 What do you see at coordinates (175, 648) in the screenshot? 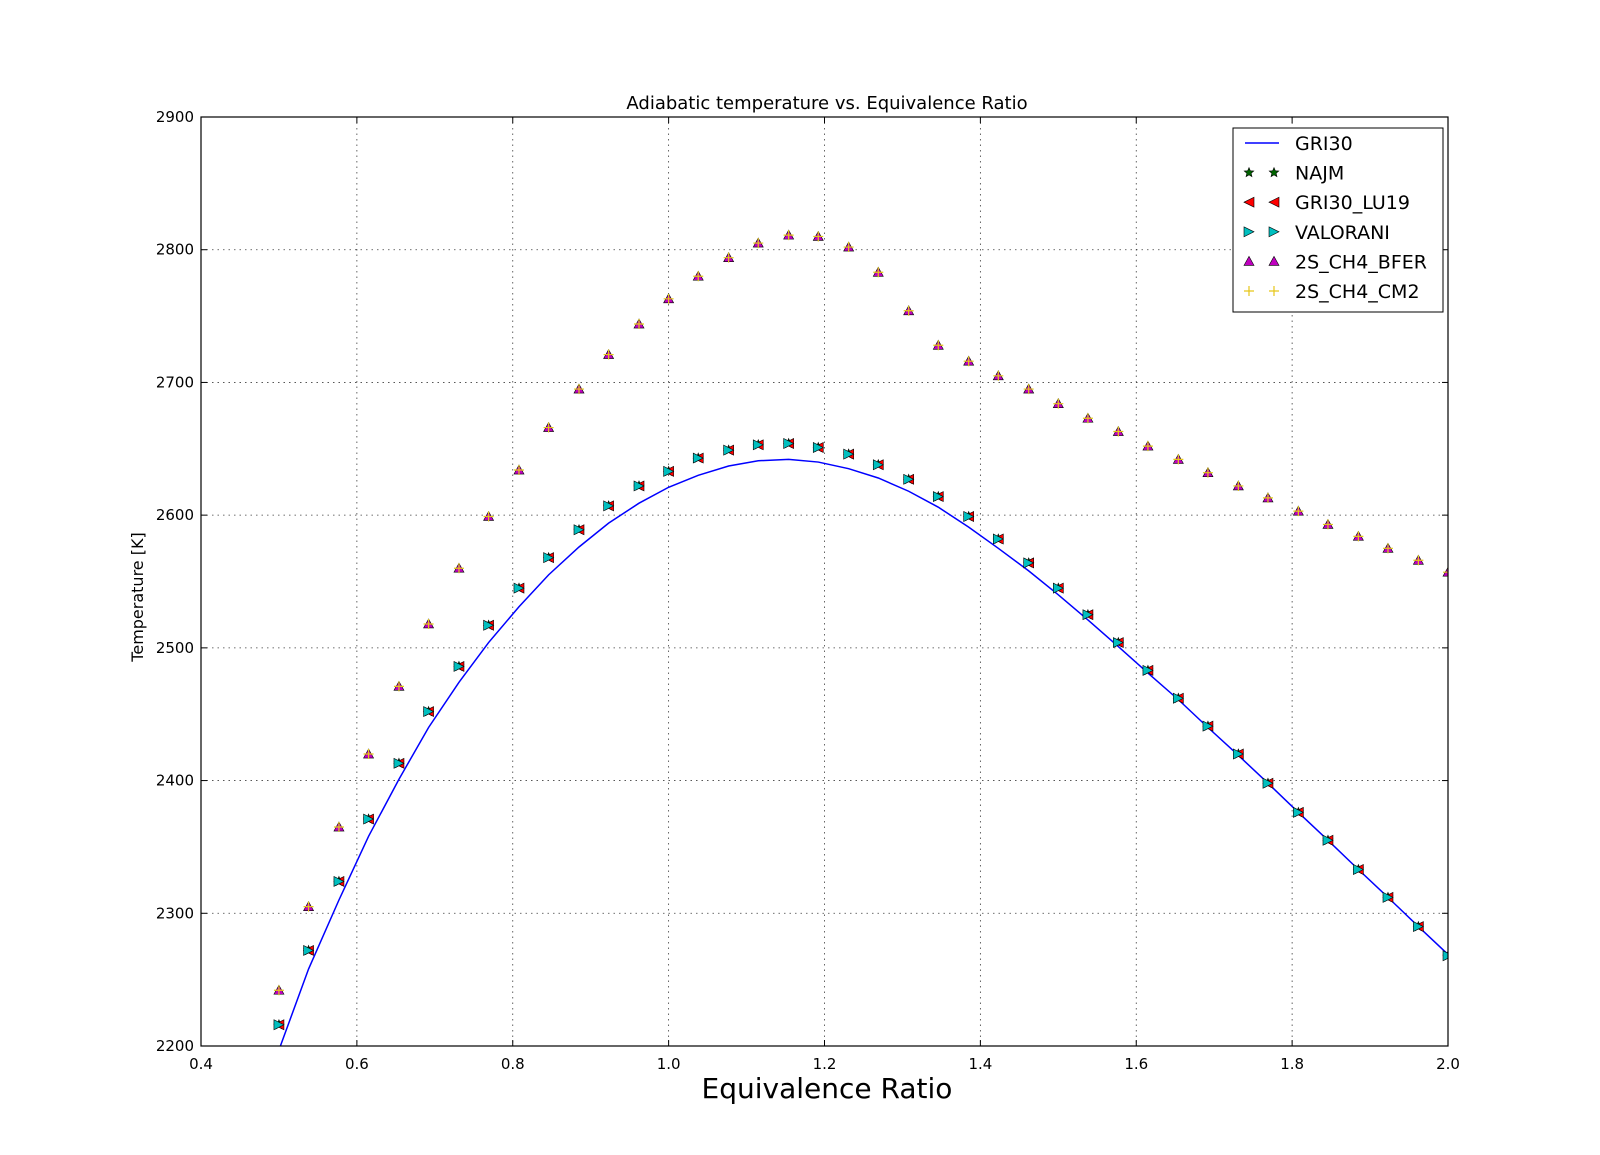
I see `y-tick-label: 2500` at bounding box center [175, 648].